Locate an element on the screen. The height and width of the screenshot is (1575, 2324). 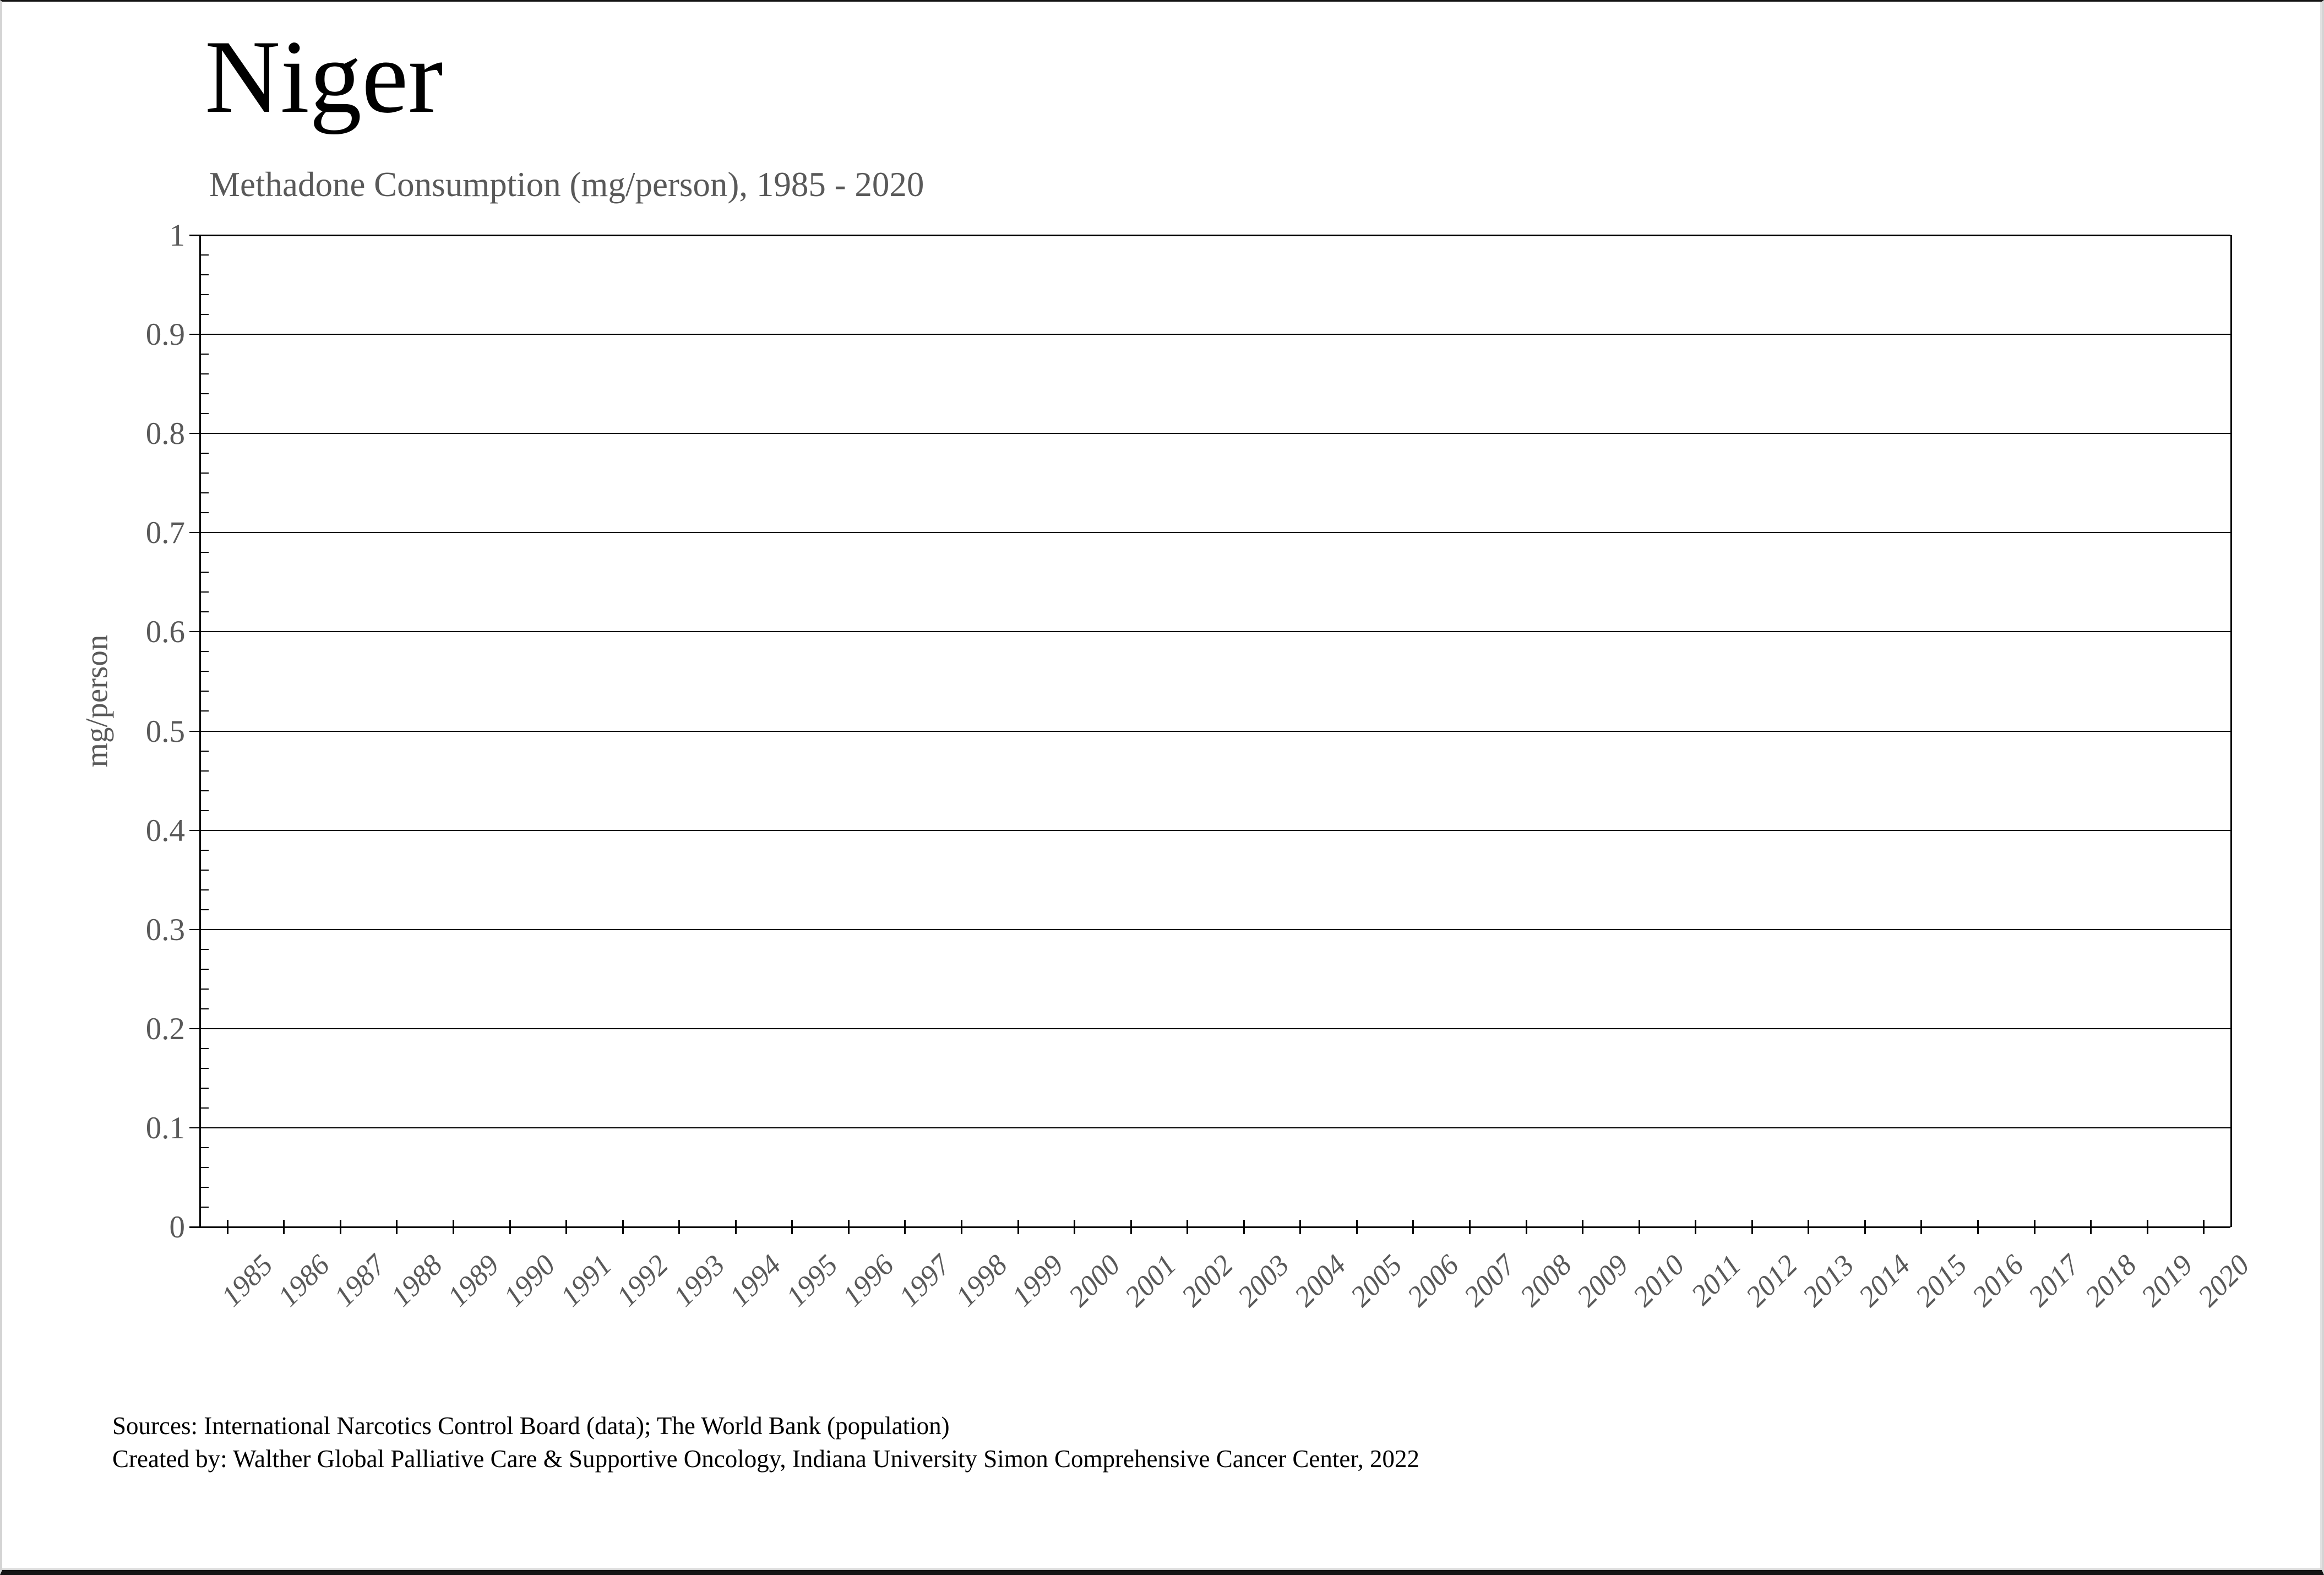
x-tick-label-2010: 2010 is located at coordinates (1659, 1280).